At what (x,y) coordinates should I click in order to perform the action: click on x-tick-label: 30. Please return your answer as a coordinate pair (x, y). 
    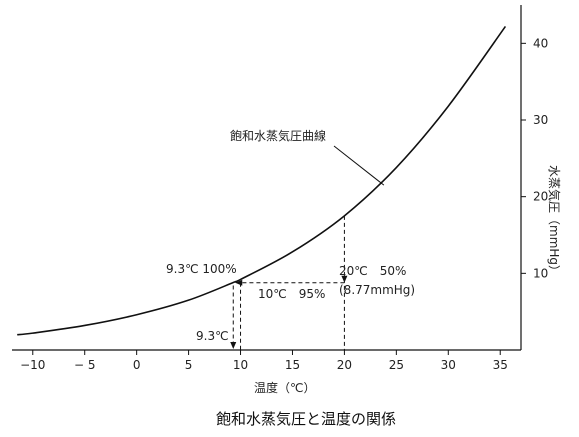
    Looking at the image, I should click on (448, 365).